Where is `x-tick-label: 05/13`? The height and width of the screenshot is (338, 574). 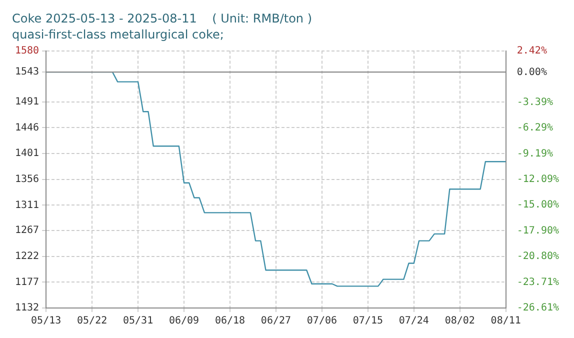
x-tick-label: 05/13 is located at coordinates (46, 321).